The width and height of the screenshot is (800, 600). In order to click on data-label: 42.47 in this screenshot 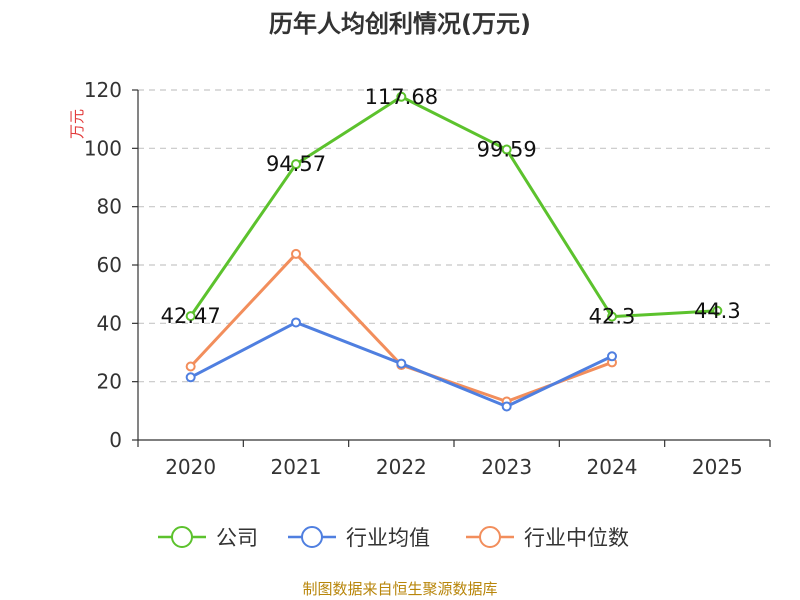, I will do `click(191, 316)`.